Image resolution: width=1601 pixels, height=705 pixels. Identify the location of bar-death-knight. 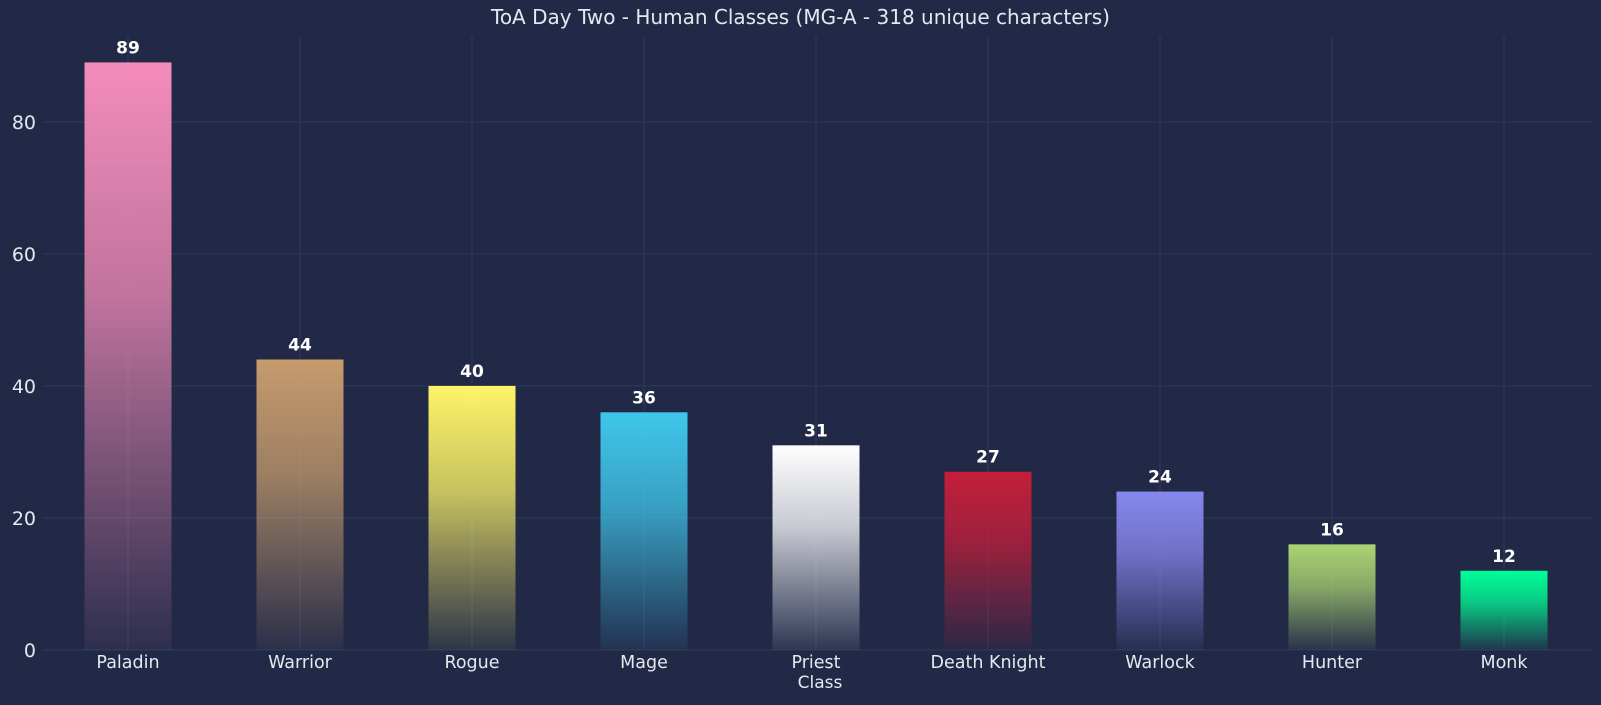
(988, 560).